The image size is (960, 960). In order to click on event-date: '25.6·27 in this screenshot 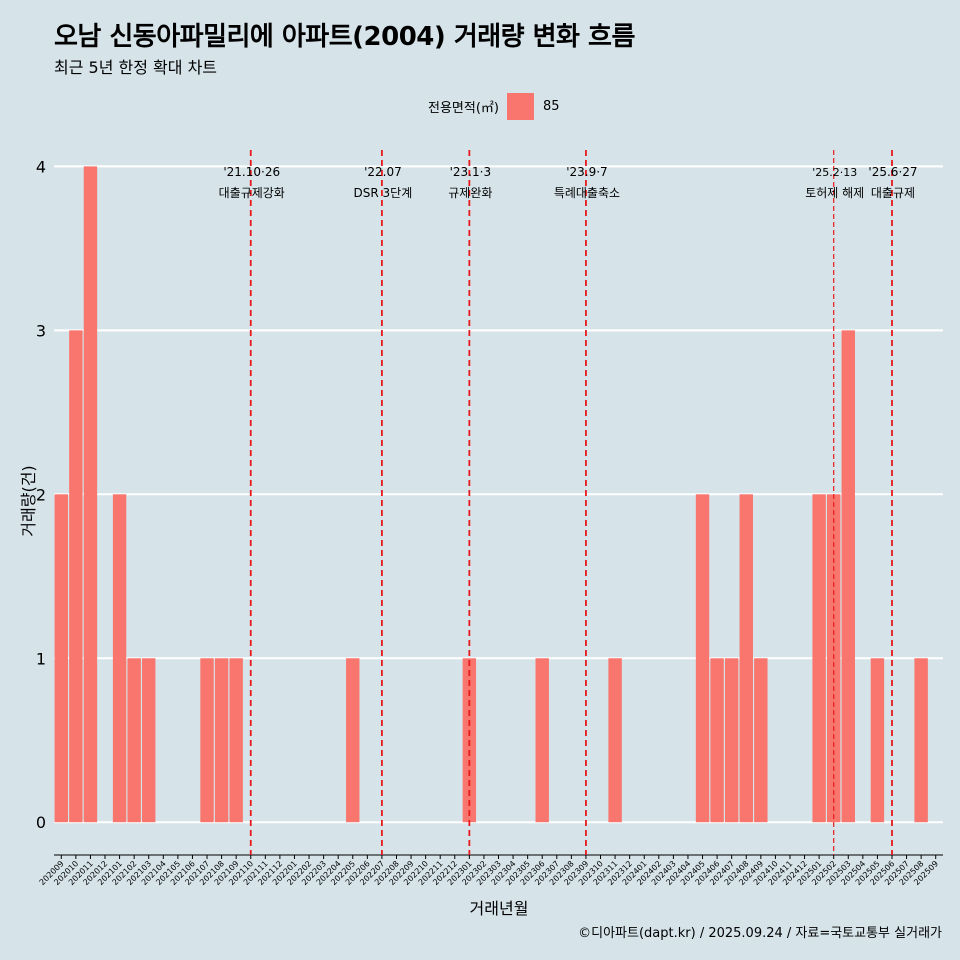, I will do `click(892, 172)`.